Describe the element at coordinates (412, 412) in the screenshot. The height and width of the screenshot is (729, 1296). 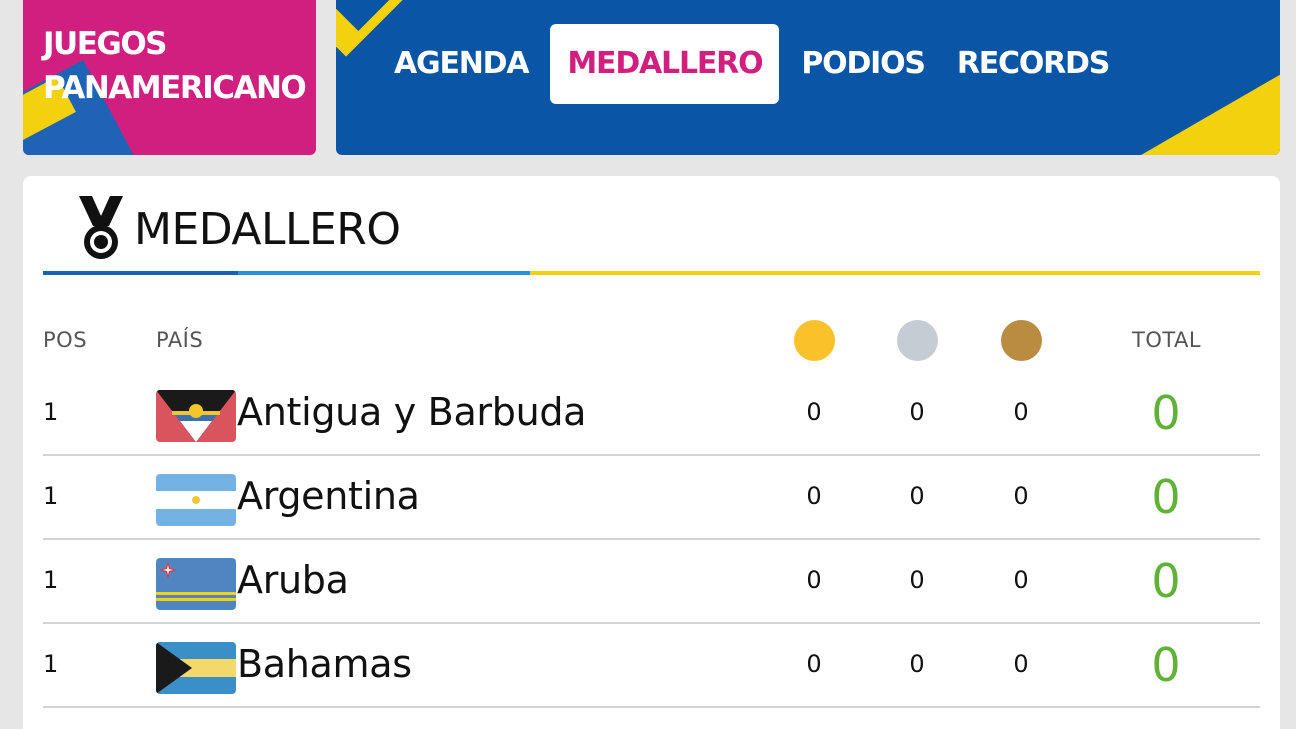
I see `country-name: Antigua y Barbuda` at that location.